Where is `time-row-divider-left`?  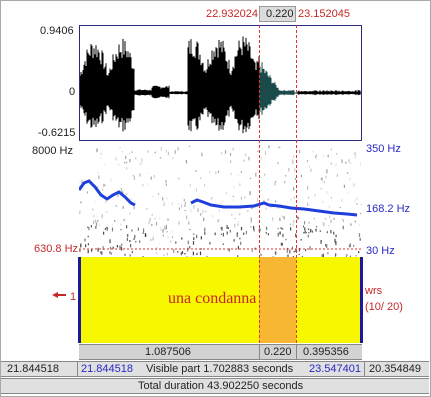 time-row-divider-left is located at coordinates (77, 369).